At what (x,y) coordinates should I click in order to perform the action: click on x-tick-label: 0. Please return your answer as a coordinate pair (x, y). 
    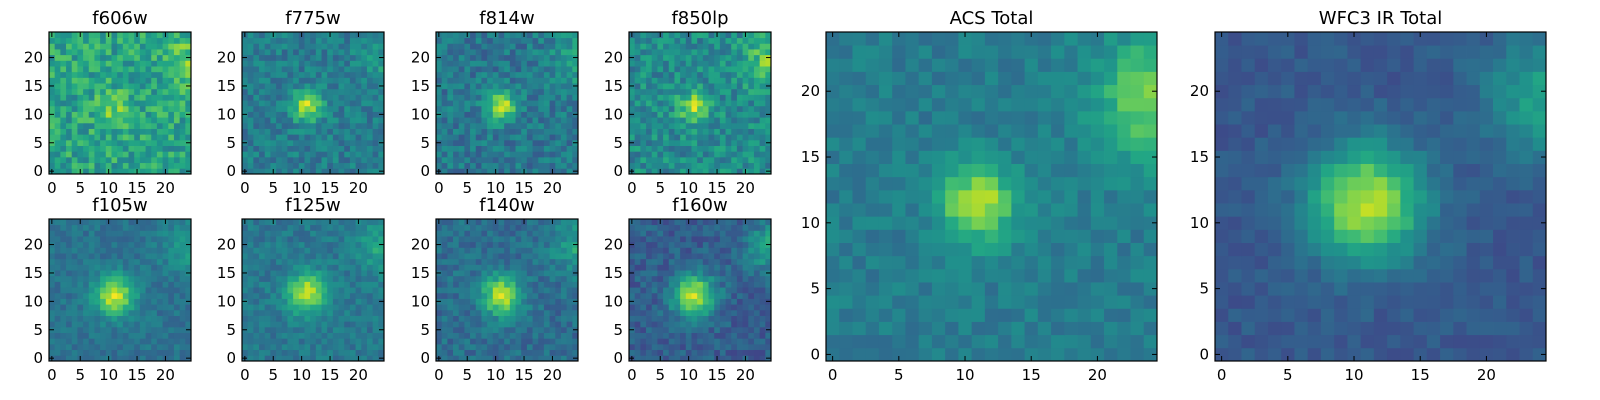
    Looking at the image, I should click on (52, 188).